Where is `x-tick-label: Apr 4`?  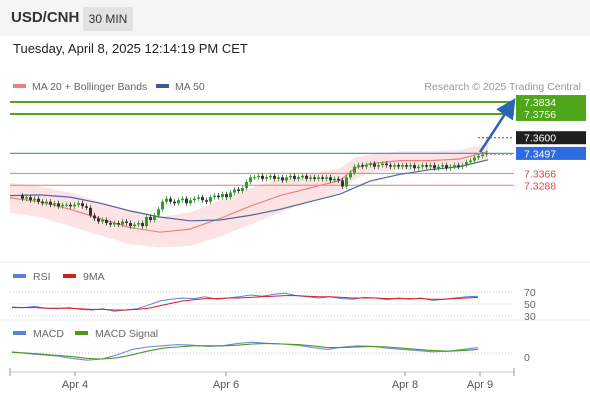 x-tick-label: Apr 4 is located at coordinates (75, 385).